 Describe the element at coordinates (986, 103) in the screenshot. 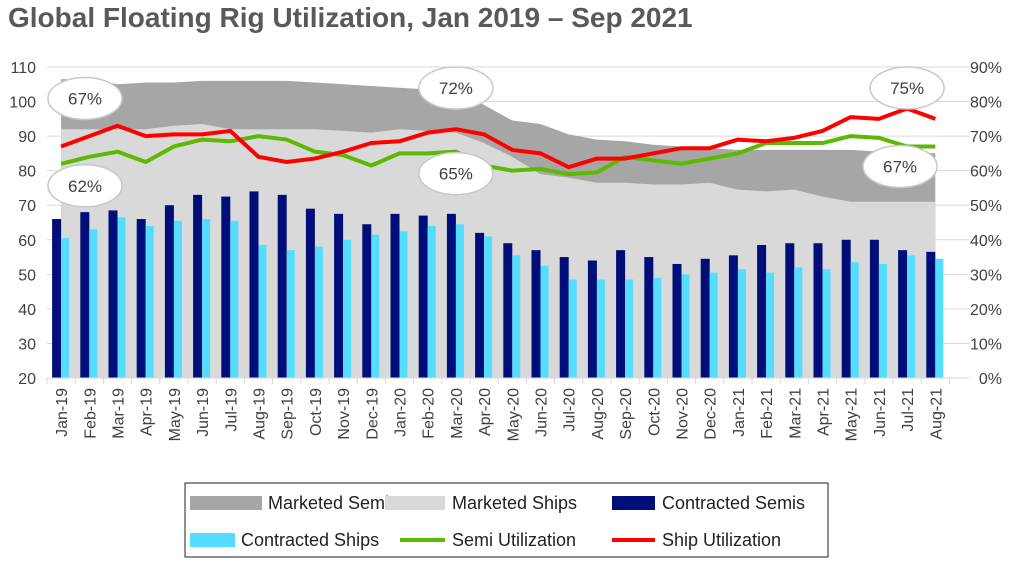

I see `right-tick-label: 80%` at that location.